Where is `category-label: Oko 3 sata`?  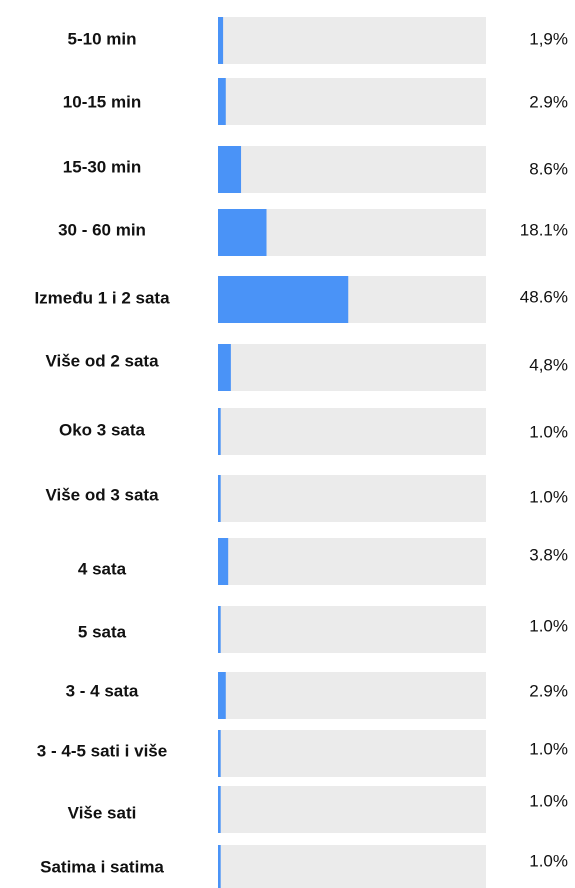
category-label: Oko 3 sata is located at coordinates (102, 429).